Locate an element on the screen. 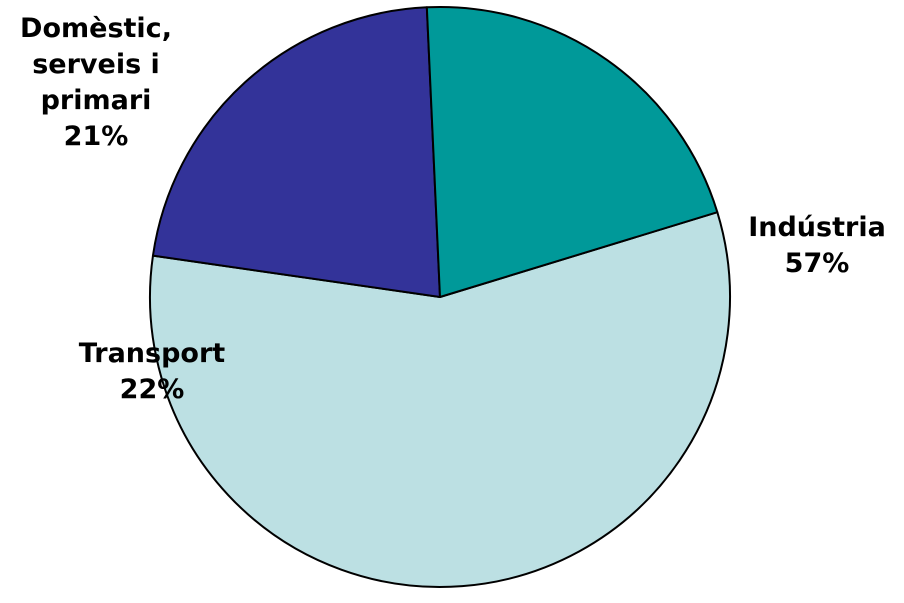  pie-slice-label-3: Domèstic, serveis i primari 21% is located at coordinates (96, 82).